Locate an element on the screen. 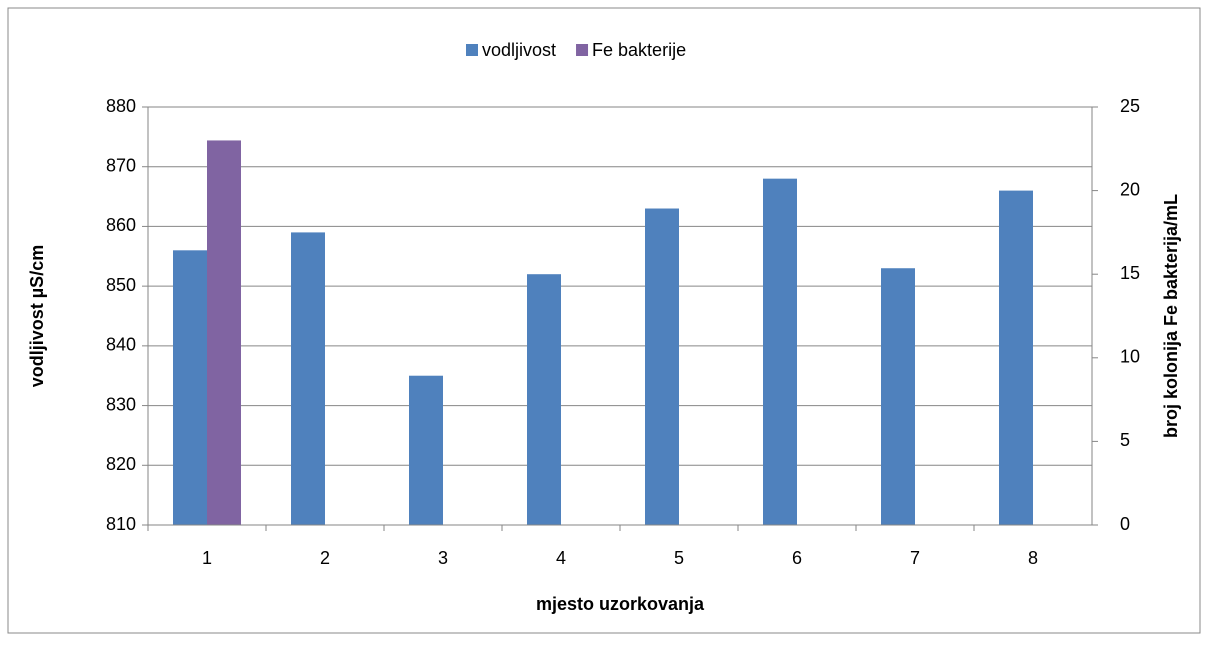 This screenshot has width=1208, height=646. y-tick-label: 870 is located at coordinates (121, 165).